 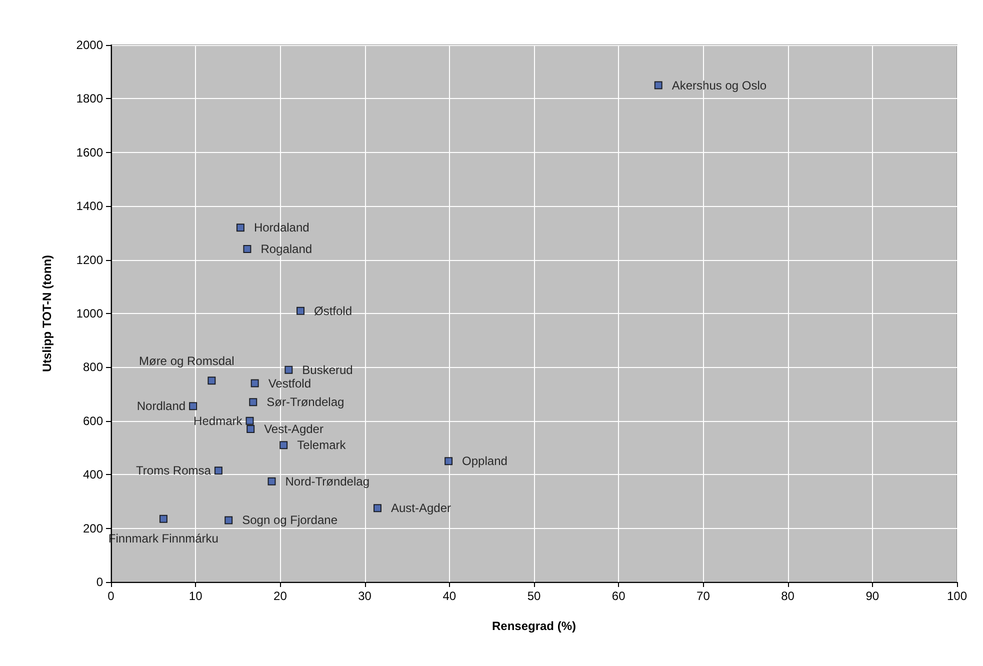 What do you see at coordinates (281, 596) in the screenshot?
I see `x-tick-label: 20` at bounding box center [281, 596].